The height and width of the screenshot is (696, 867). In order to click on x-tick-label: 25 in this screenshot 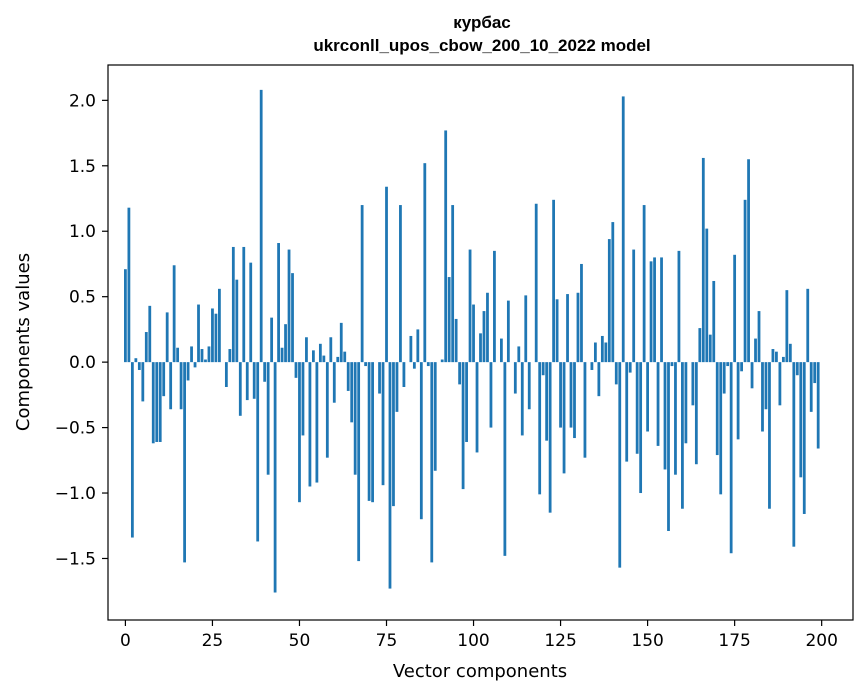, I will do `click(213, 641)`.